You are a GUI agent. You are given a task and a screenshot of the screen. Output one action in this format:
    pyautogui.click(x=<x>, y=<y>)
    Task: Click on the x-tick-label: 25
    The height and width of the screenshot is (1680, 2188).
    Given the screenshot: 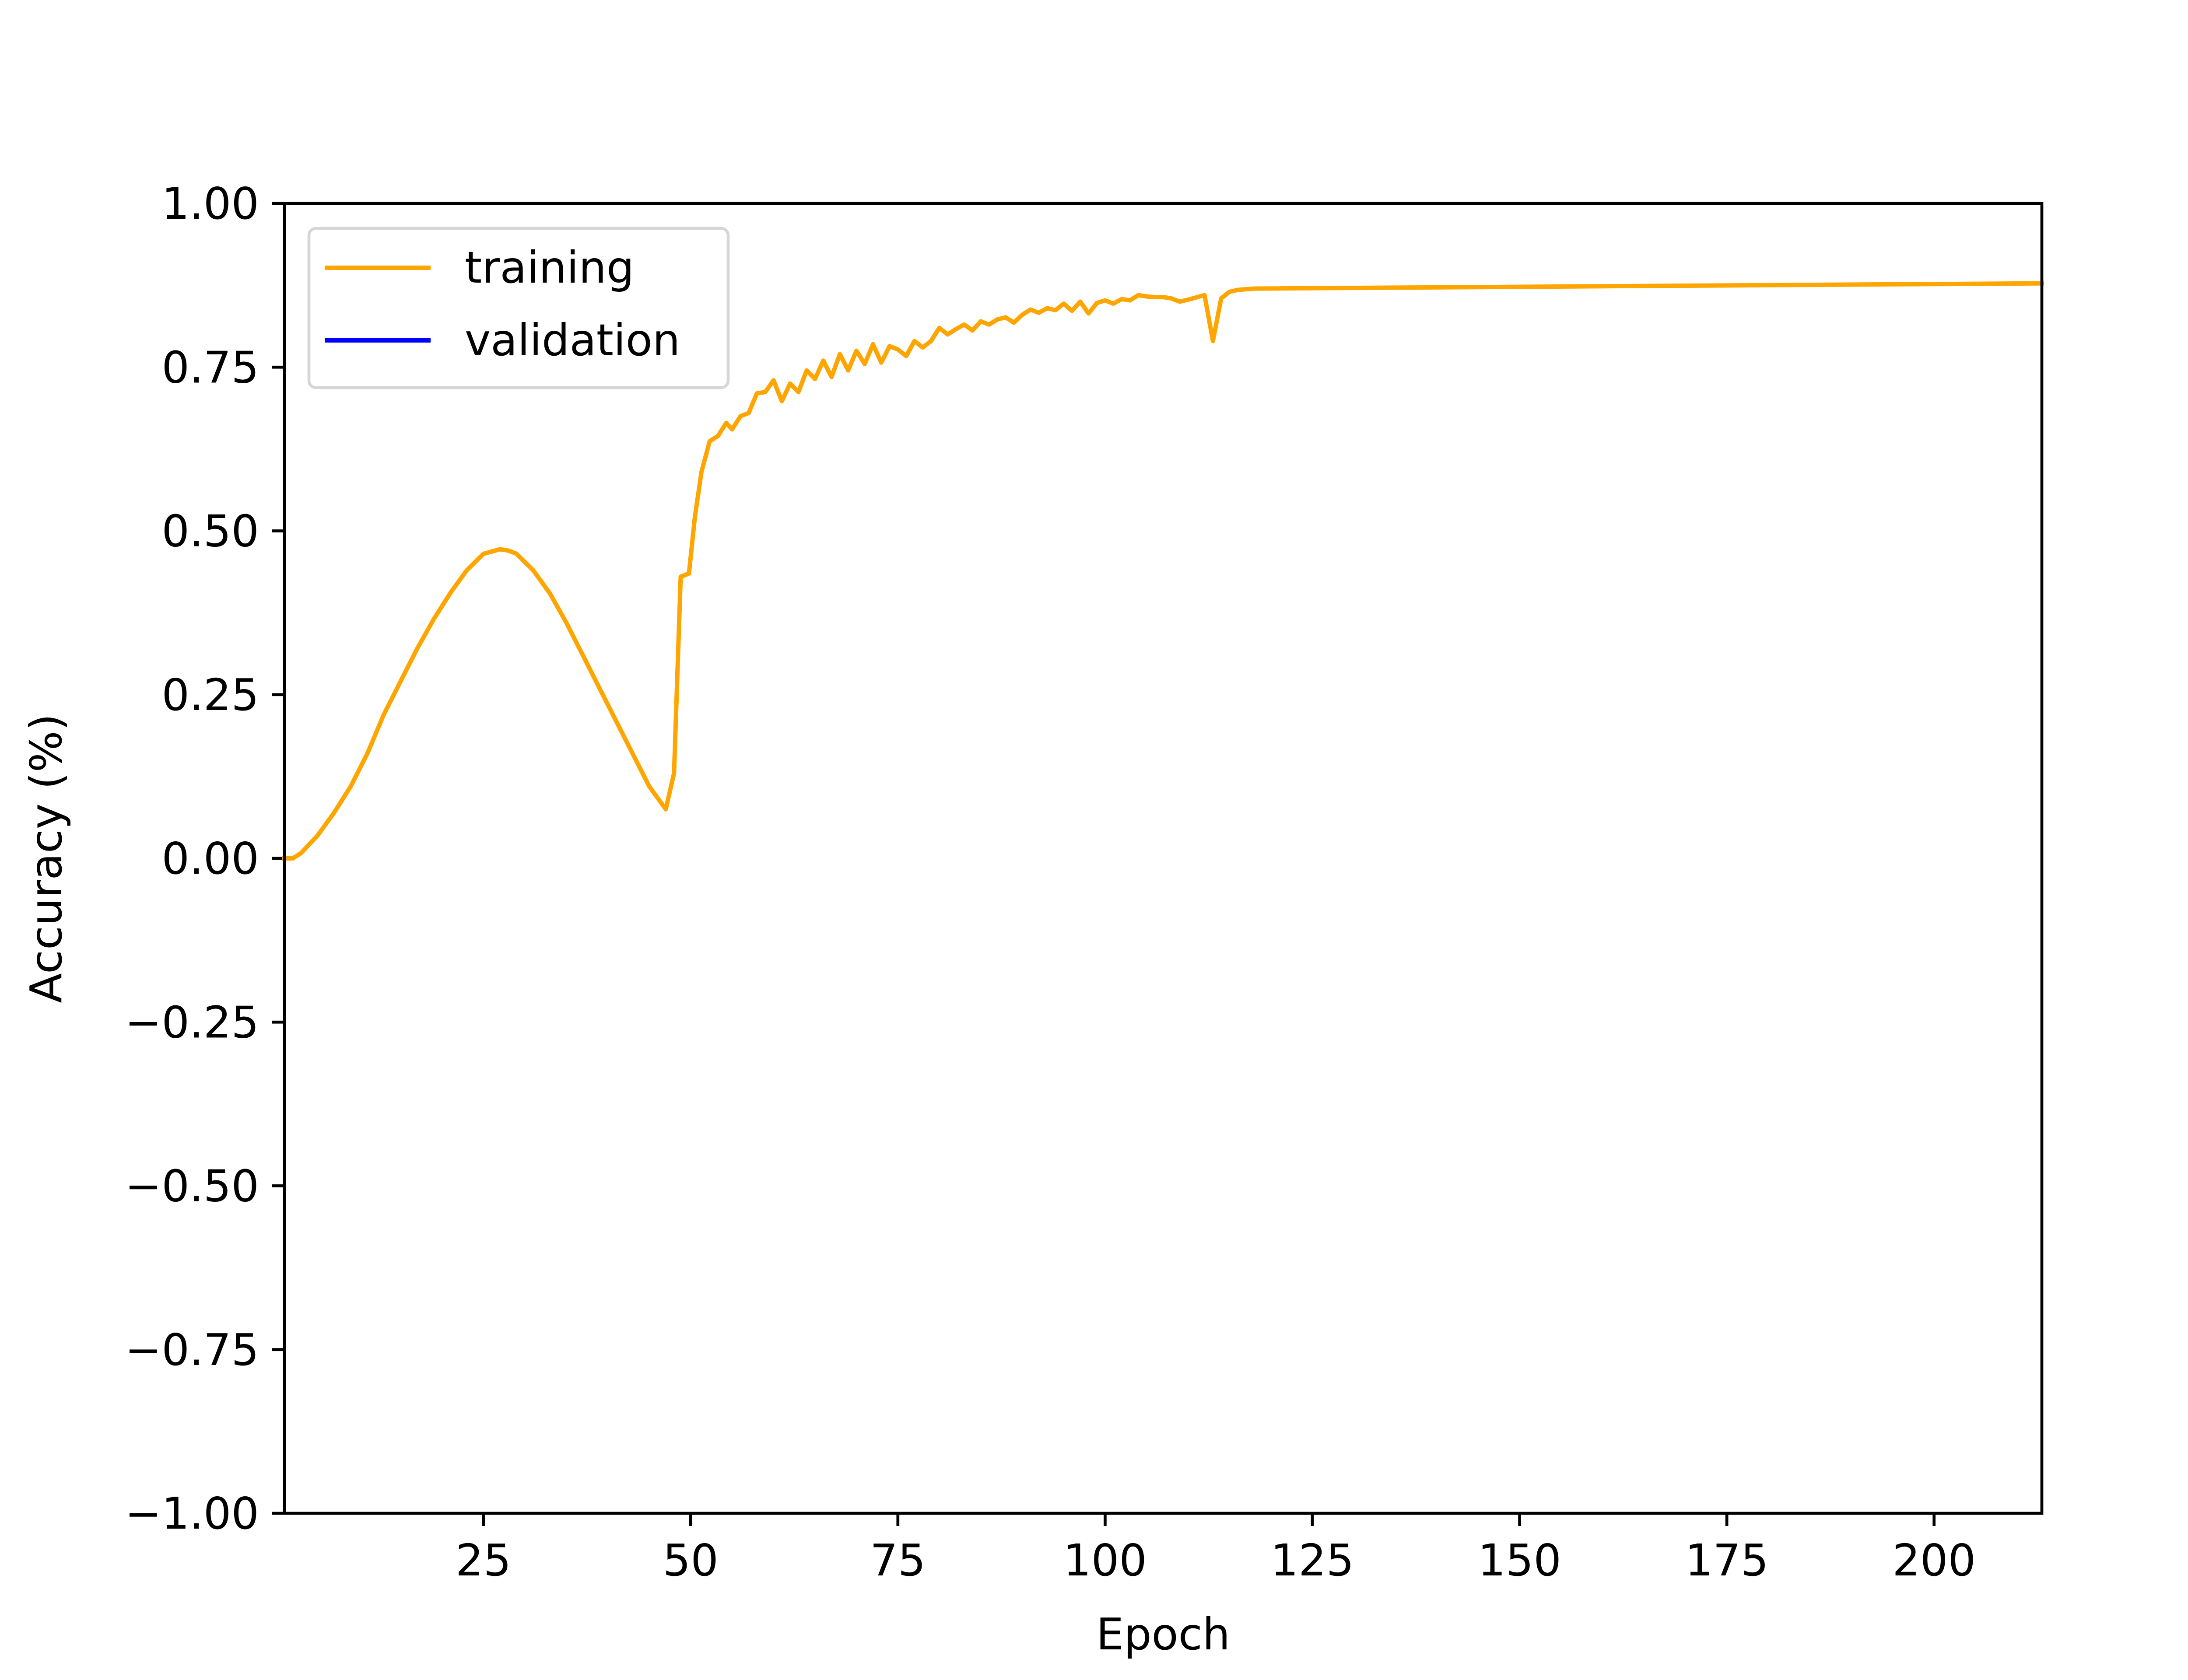 What is the action you would take?
    pyautogui.click(x=483, y=1560)
    